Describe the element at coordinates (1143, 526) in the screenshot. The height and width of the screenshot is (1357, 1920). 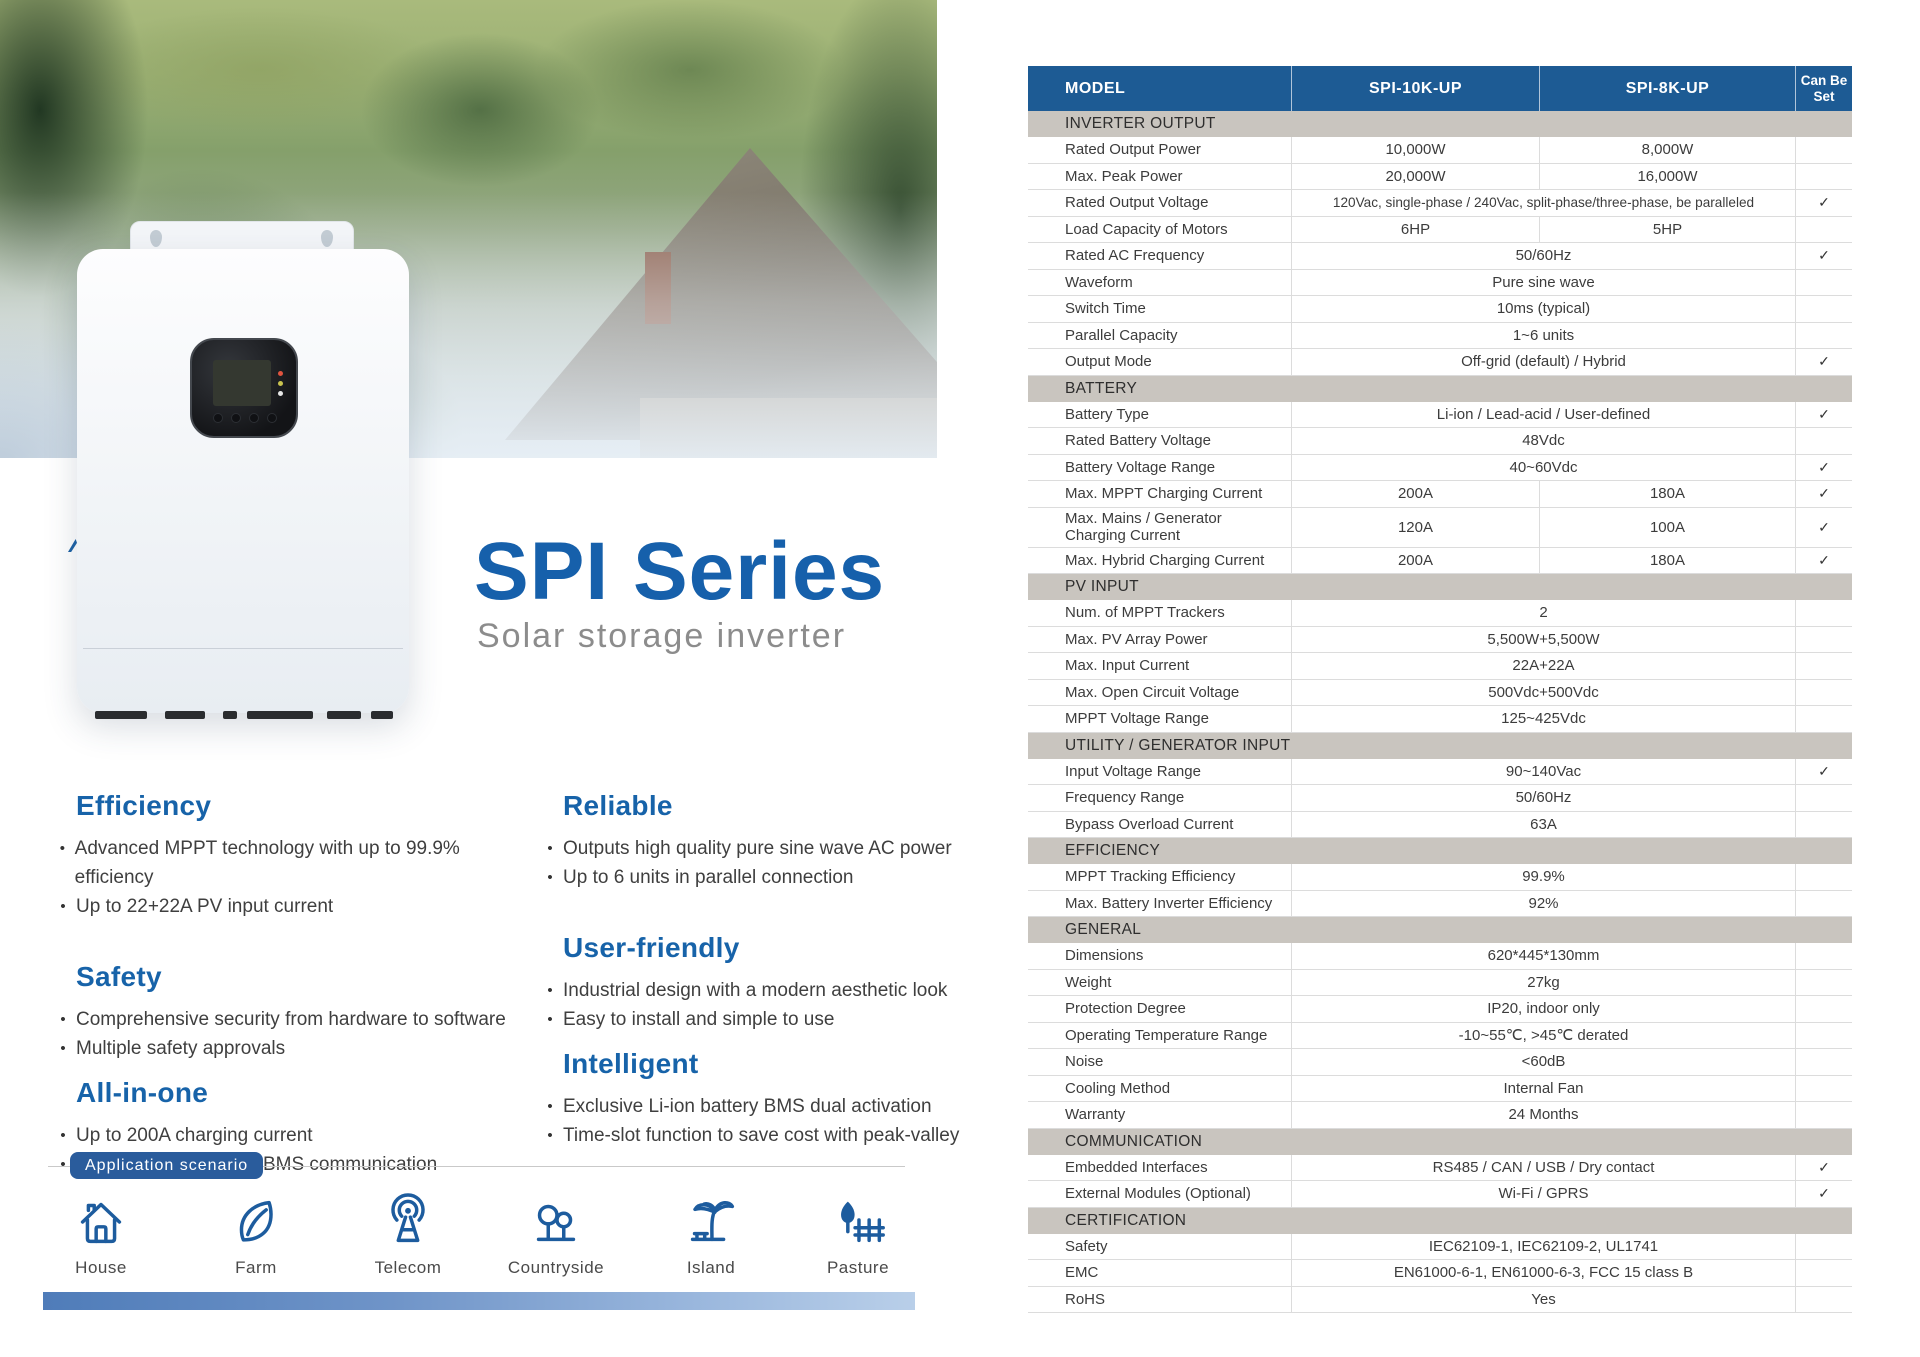
I see `spec-label: Max. Mains / Generator Charging Current` at that location.